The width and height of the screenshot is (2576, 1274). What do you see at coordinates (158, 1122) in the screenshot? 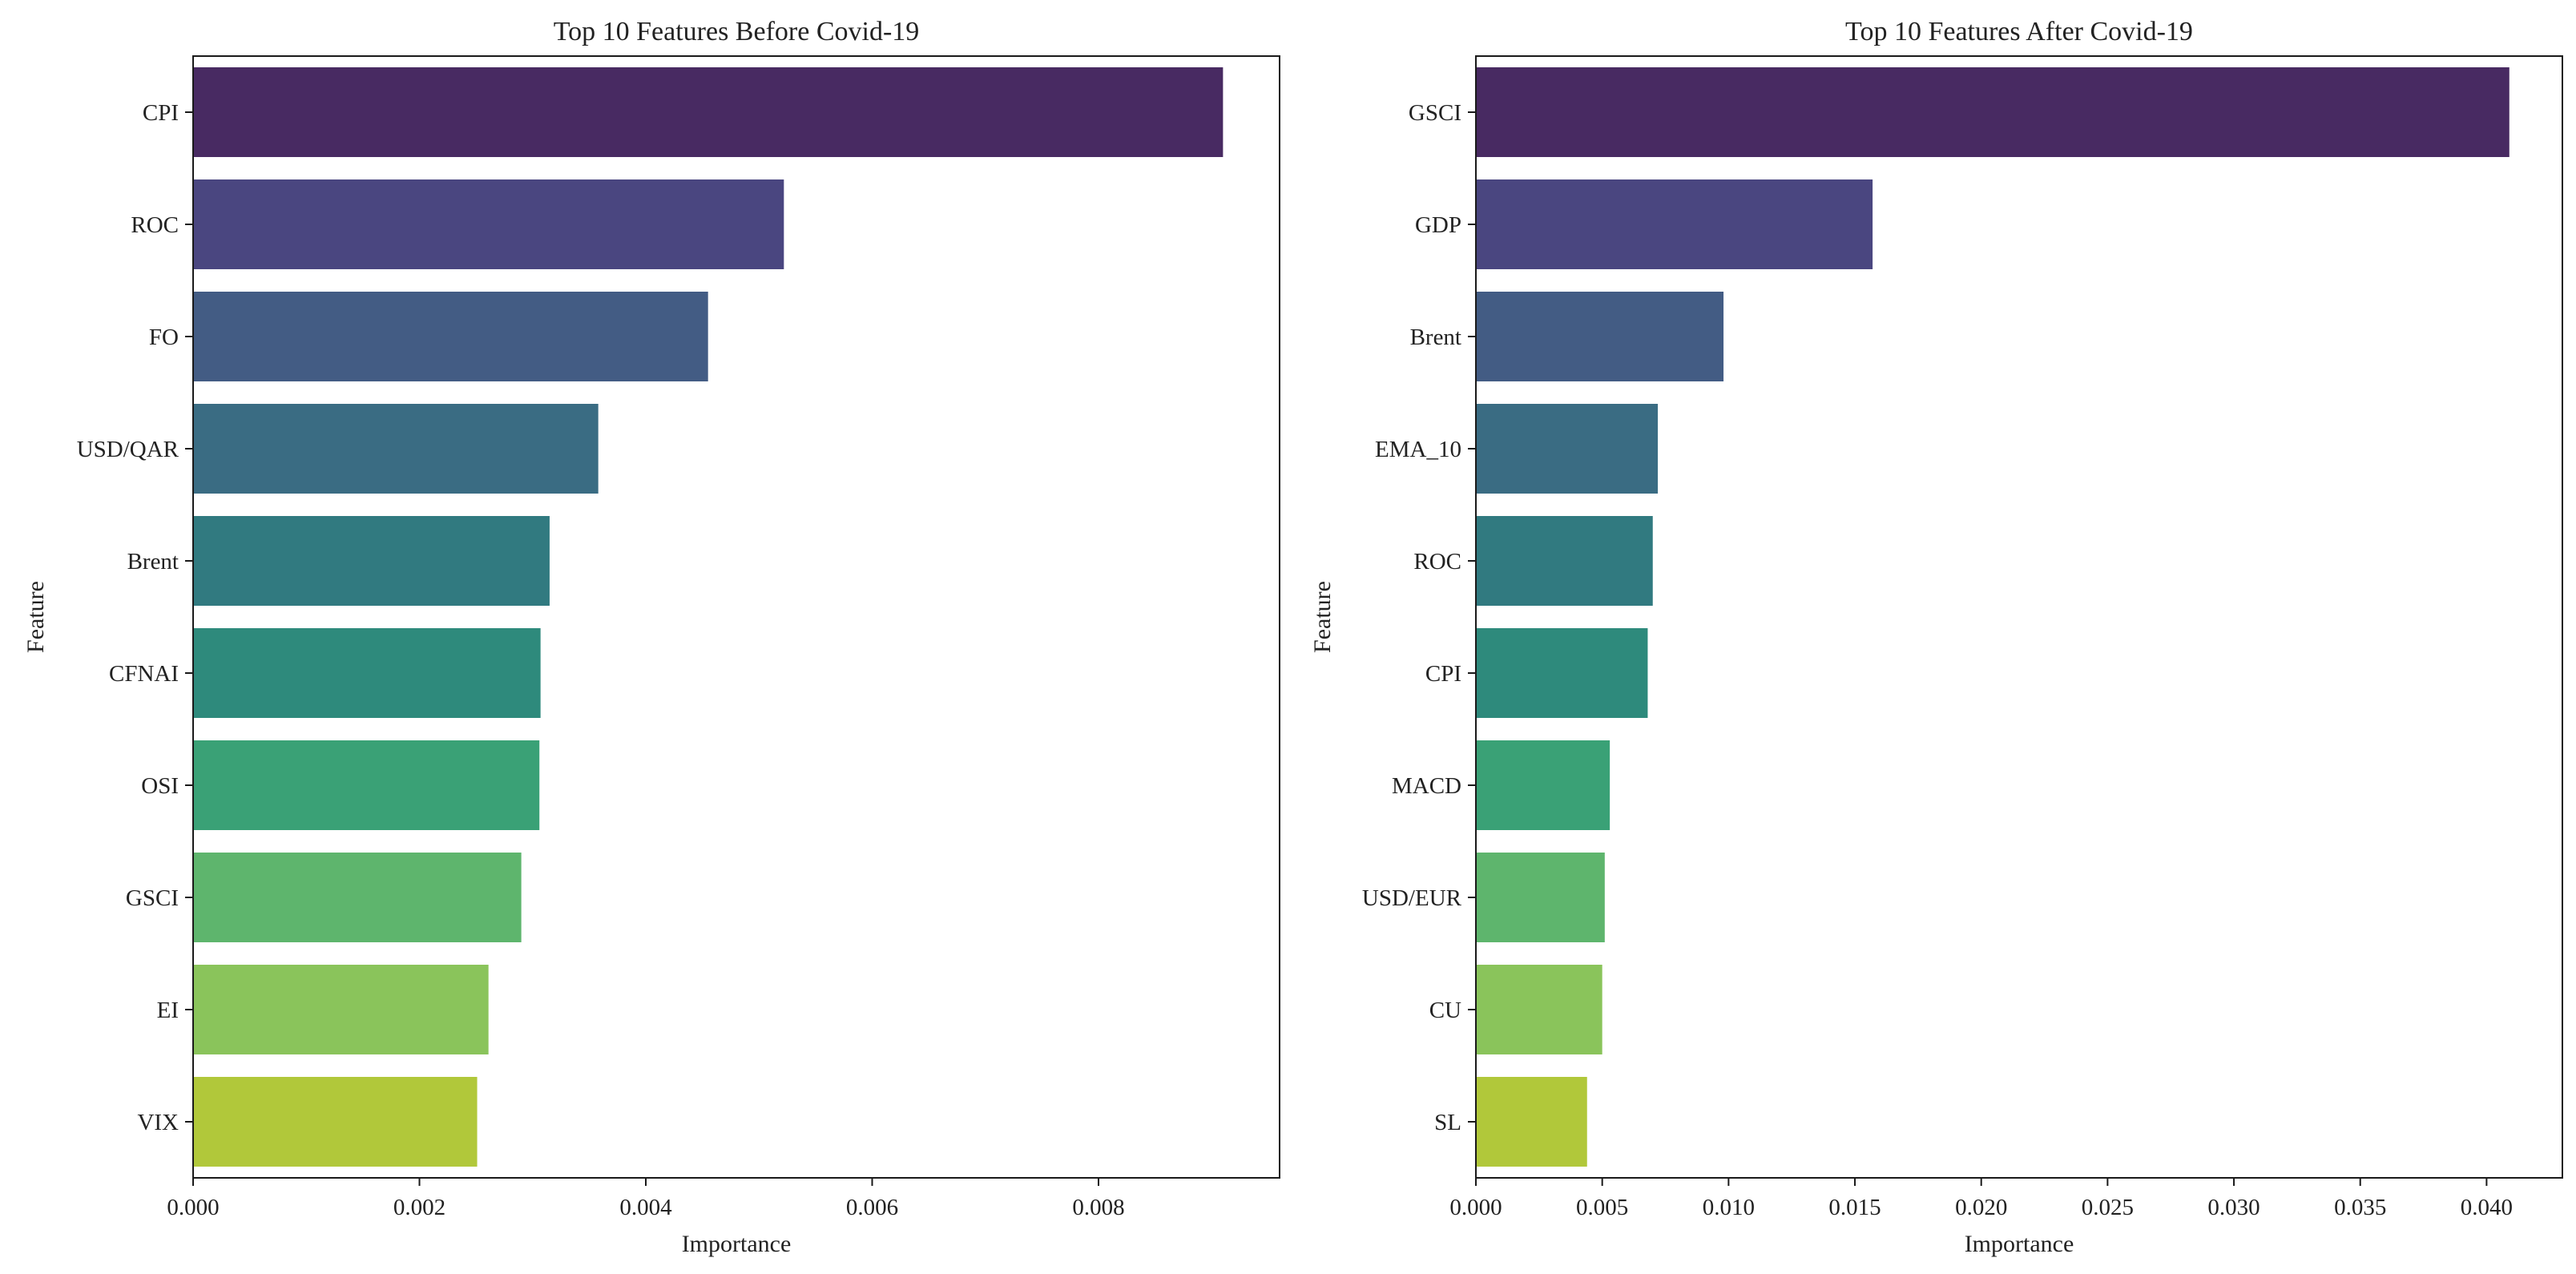
I see `y-tick-label: VIX` at bounding box center [158, 1122].